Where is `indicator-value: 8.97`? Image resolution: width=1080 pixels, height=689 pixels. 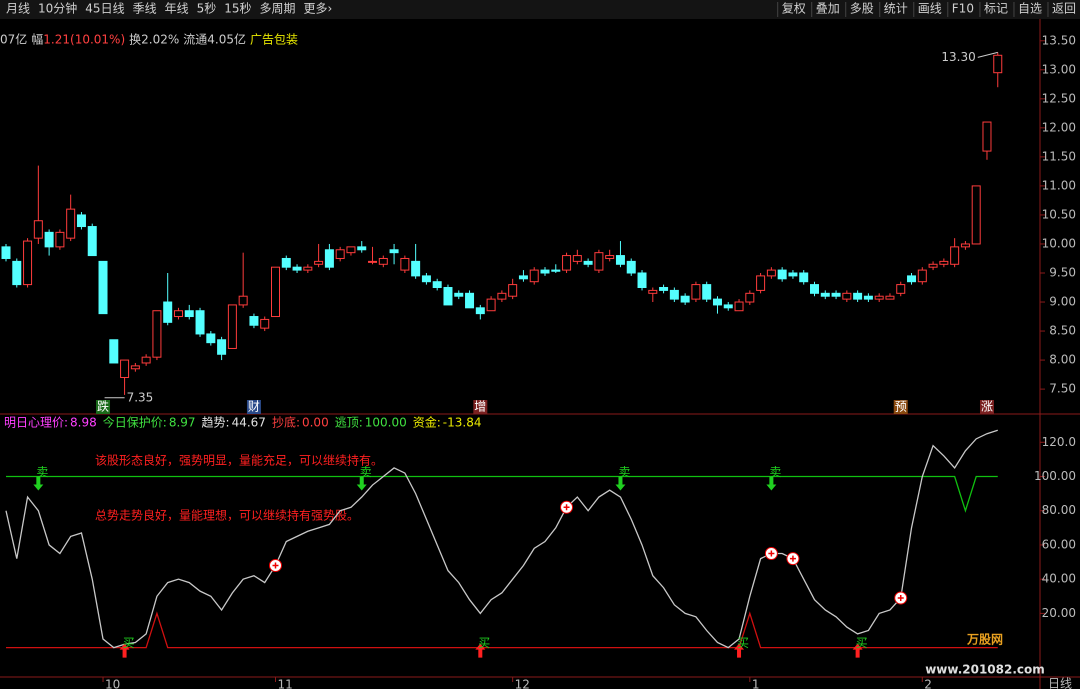 indicator-value: 8.97 is located at coordinates (182, 423).